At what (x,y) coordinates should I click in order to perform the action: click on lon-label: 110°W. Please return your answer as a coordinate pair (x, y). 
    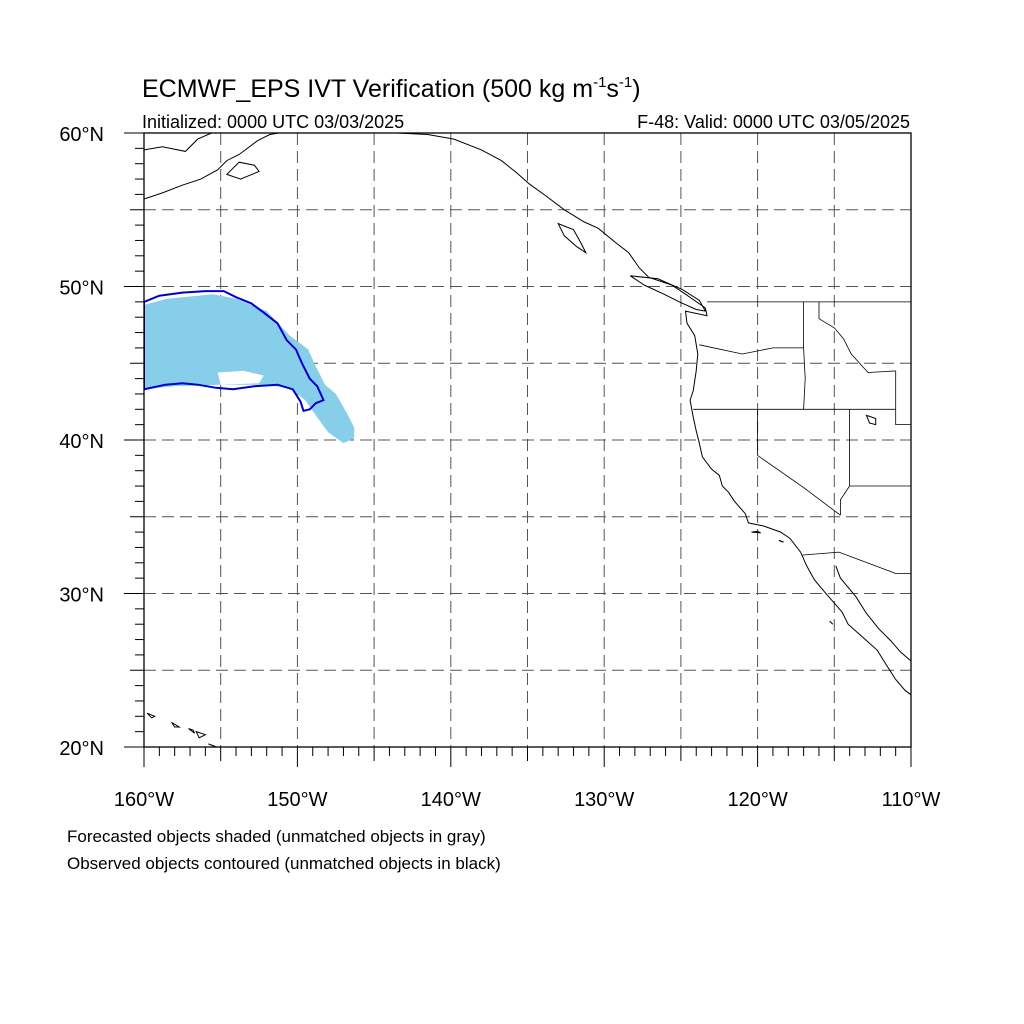
    Looking at the image, I should click on (911, 800).